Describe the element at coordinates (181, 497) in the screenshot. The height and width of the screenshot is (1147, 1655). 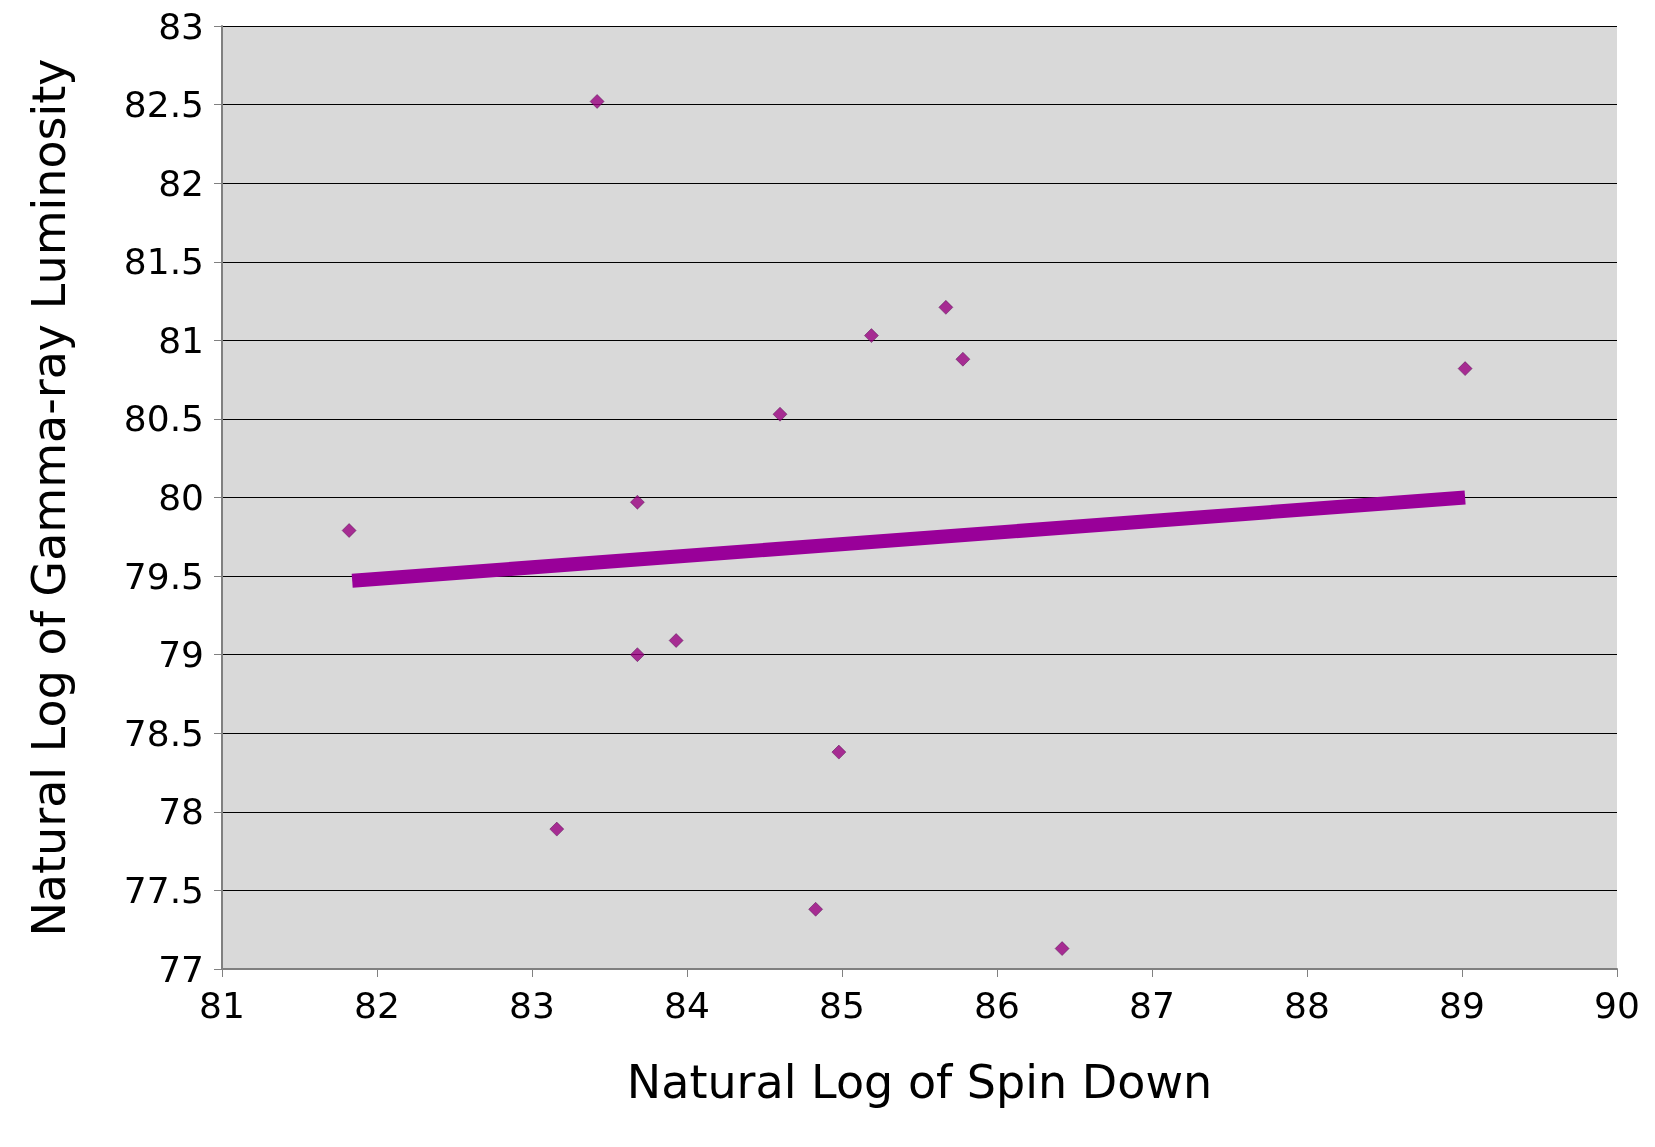
I see `y-tick-label: 80` at that location.